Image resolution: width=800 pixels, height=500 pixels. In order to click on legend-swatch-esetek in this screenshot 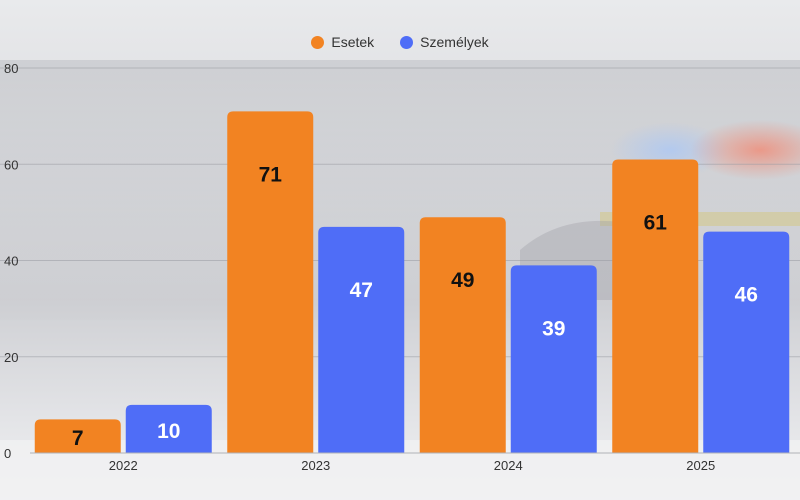, I will do `click(318, 42)`.